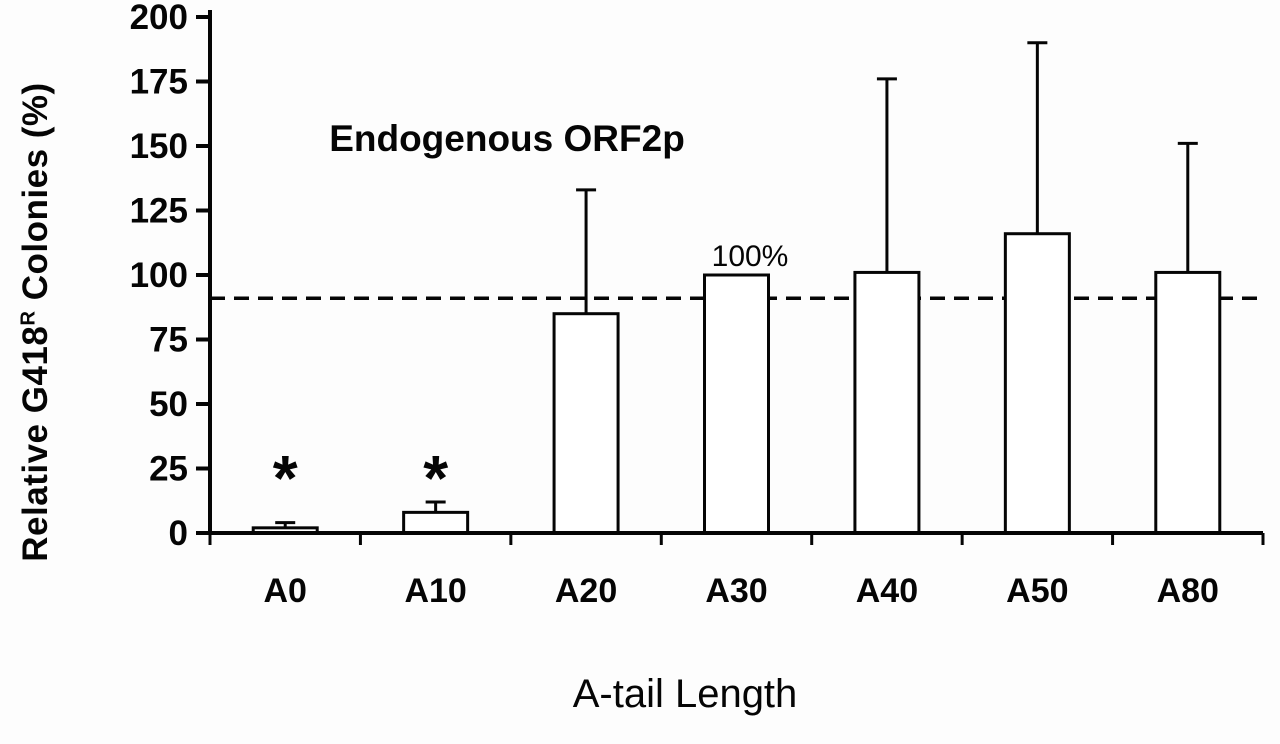 Image resolution: width=1280 pixels, height=744 pixels. What do you see at coordinates (435, 478) in the screenshot?
I see `significance-asterisk-A10: *` at bounding box center [435, 478].